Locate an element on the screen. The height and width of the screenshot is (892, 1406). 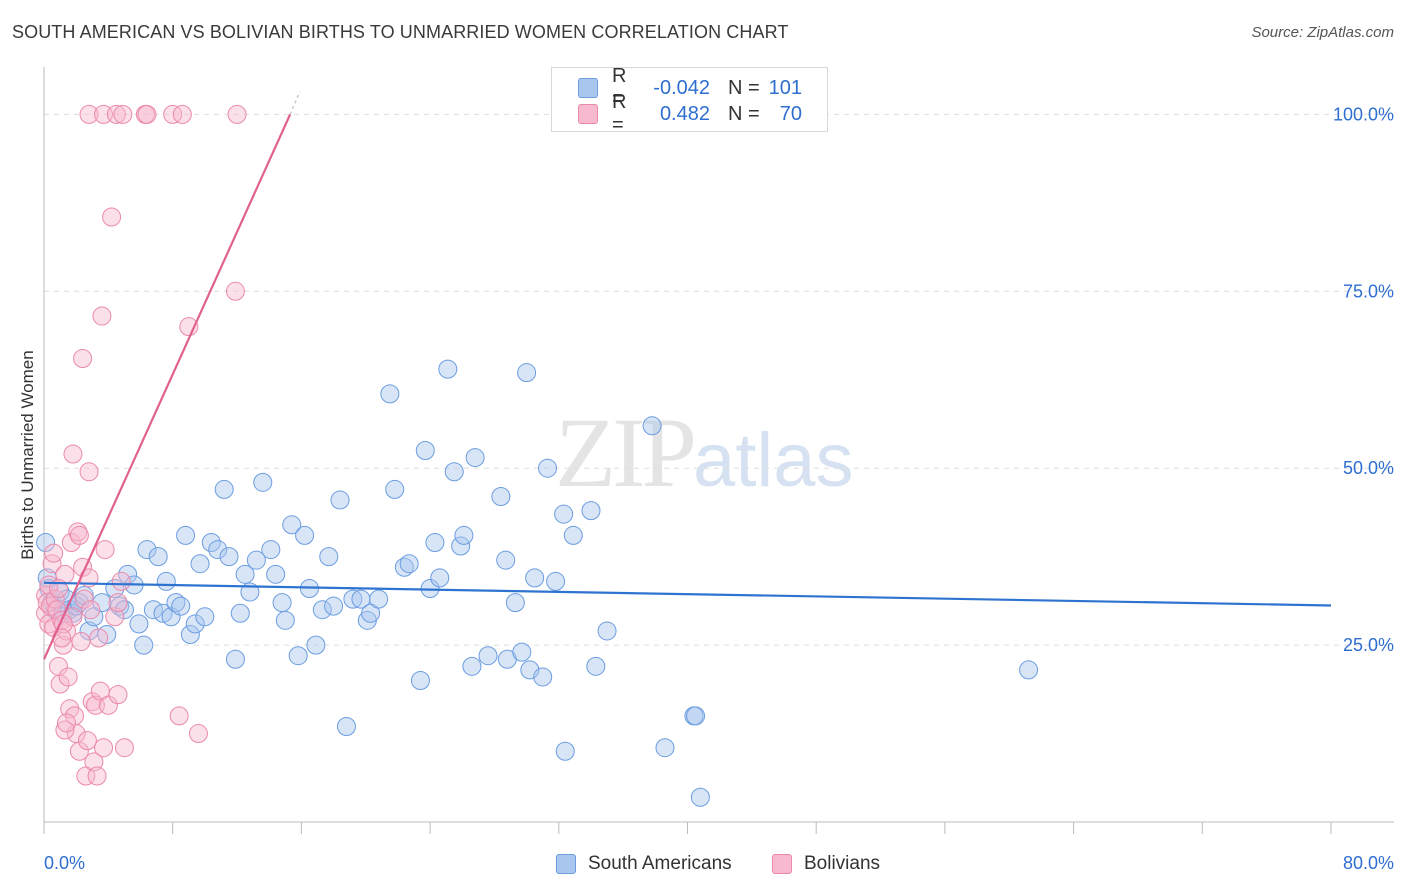
legend-r-value: -0.042 is located at coordinates (681, 87).